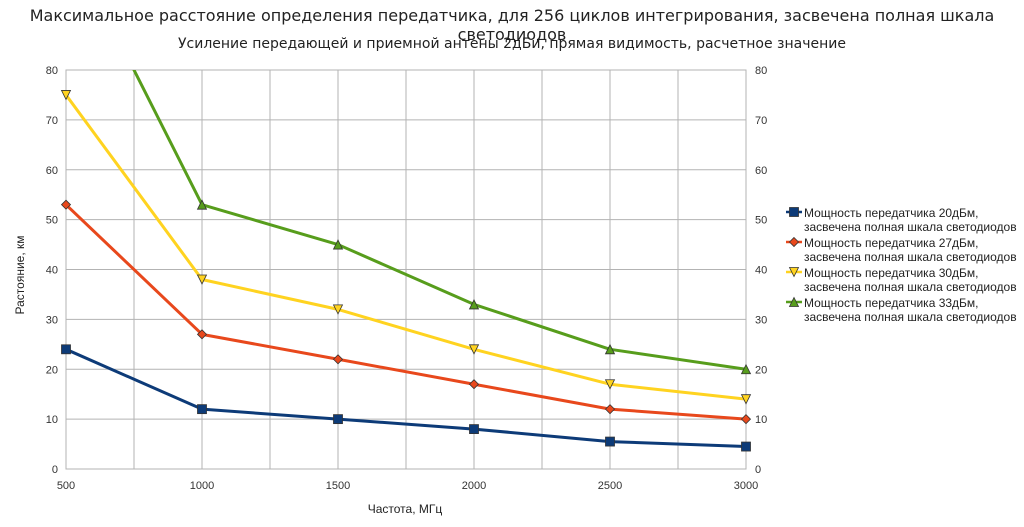  Describe the element at coordinates (761, 171) in the screenshot. I see `y2-tick-label: 60` at that location.